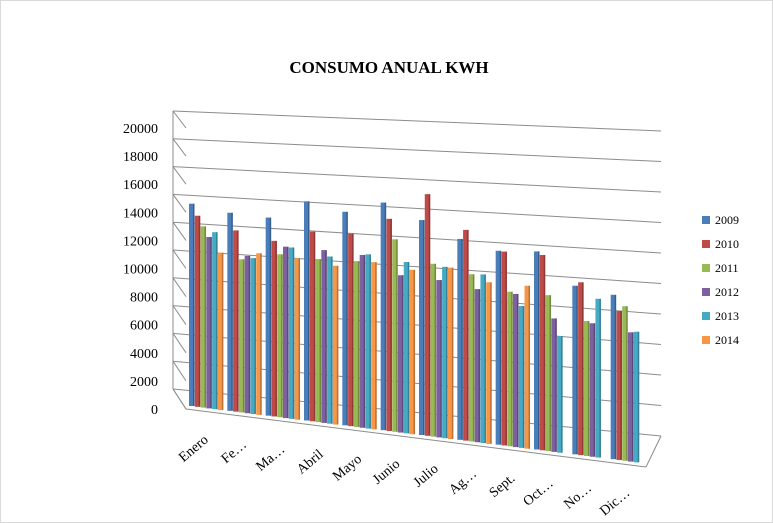  I want to click on y-tick-label: 18000, so click(140, 157).